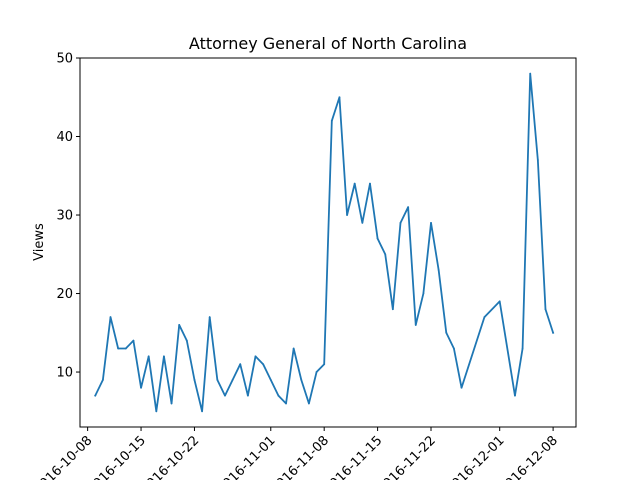 Image resolution: width=640 pixels, height=484 pixels. Describe the element at coordinates (64, 373) in the screenshot. I see `y-tick-label: 10` at that location.